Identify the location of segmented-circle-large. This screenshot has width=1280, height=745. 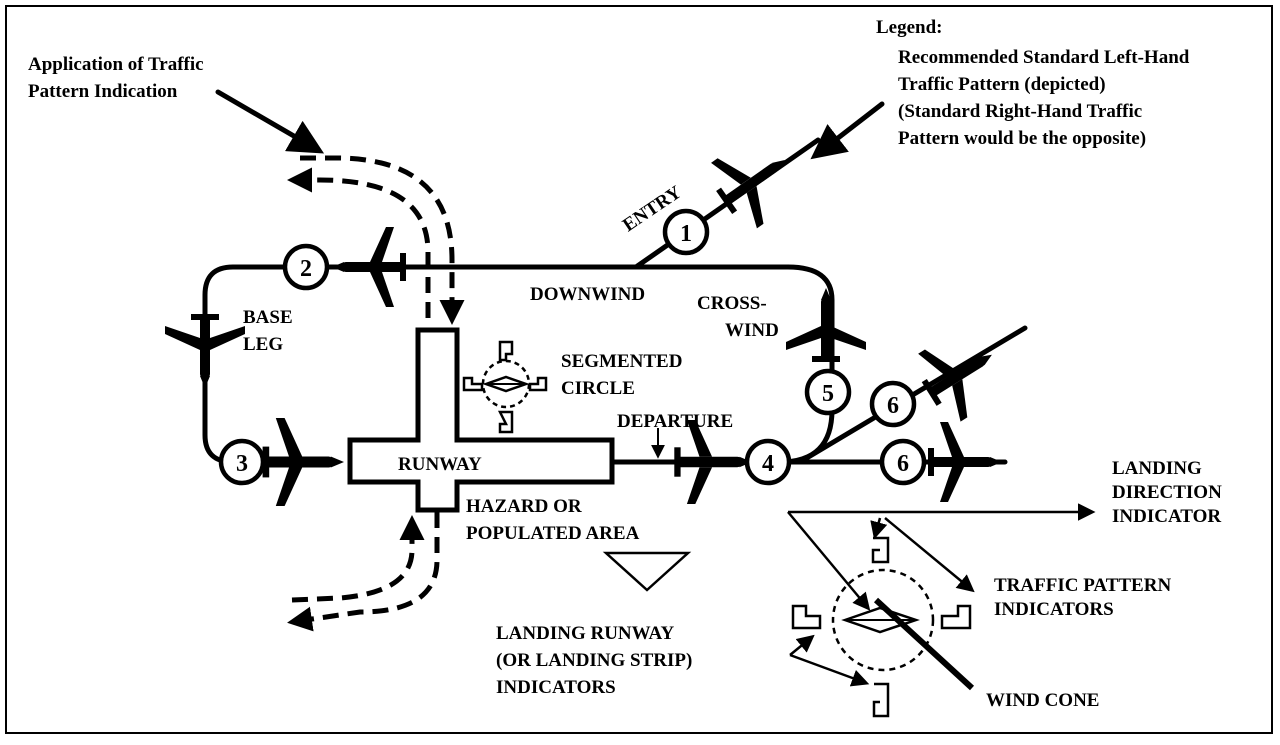
(941, 610).